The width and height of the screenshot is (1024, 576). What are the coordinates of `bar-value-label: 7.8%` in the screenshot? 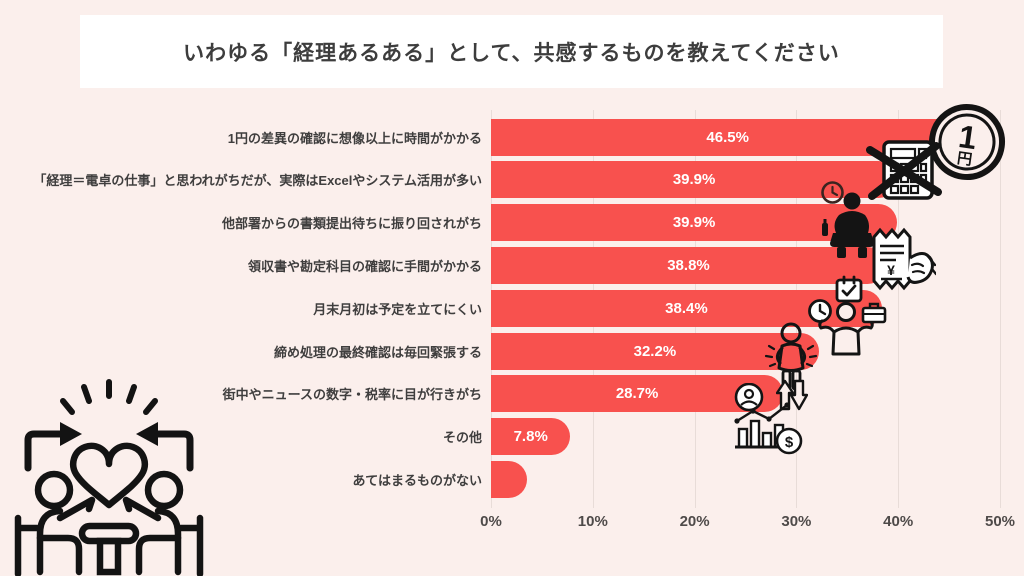 It's located at (530, 437).